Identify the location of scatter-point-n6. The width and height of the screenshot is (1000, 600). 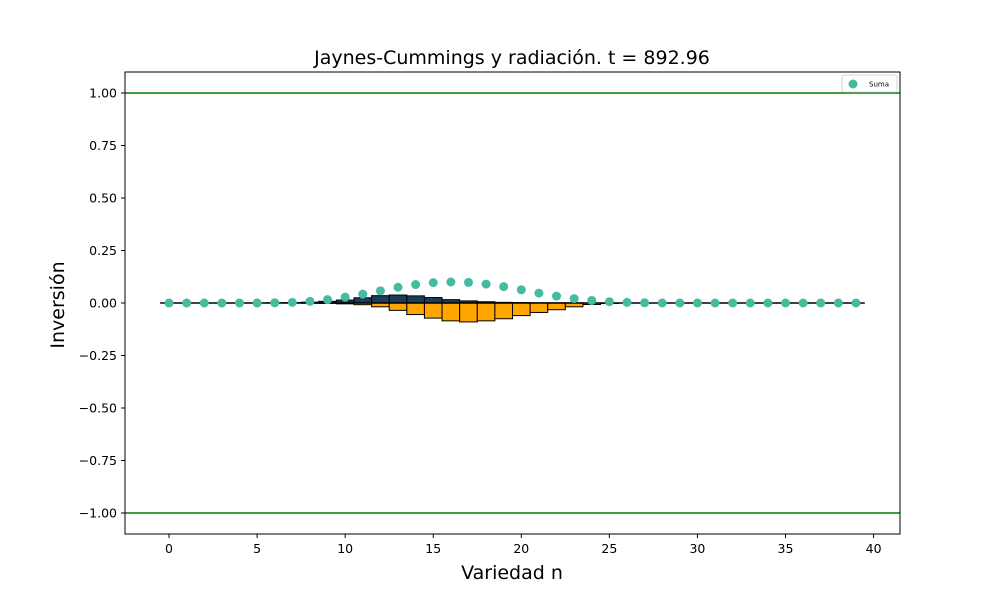
(275, 303).